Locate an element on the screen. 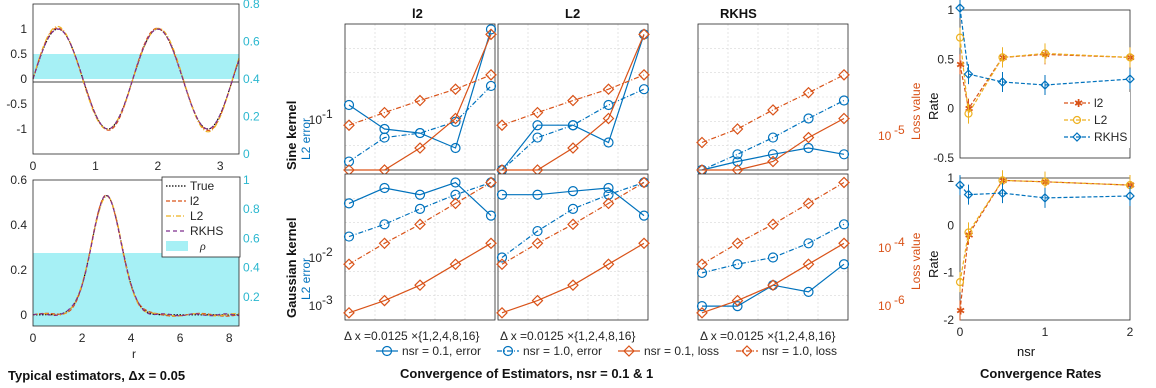 This screenshot has width=1156, height=388. left-caption: Typical estimators, Δx = 0.05 is located at coordinates (96, 375).